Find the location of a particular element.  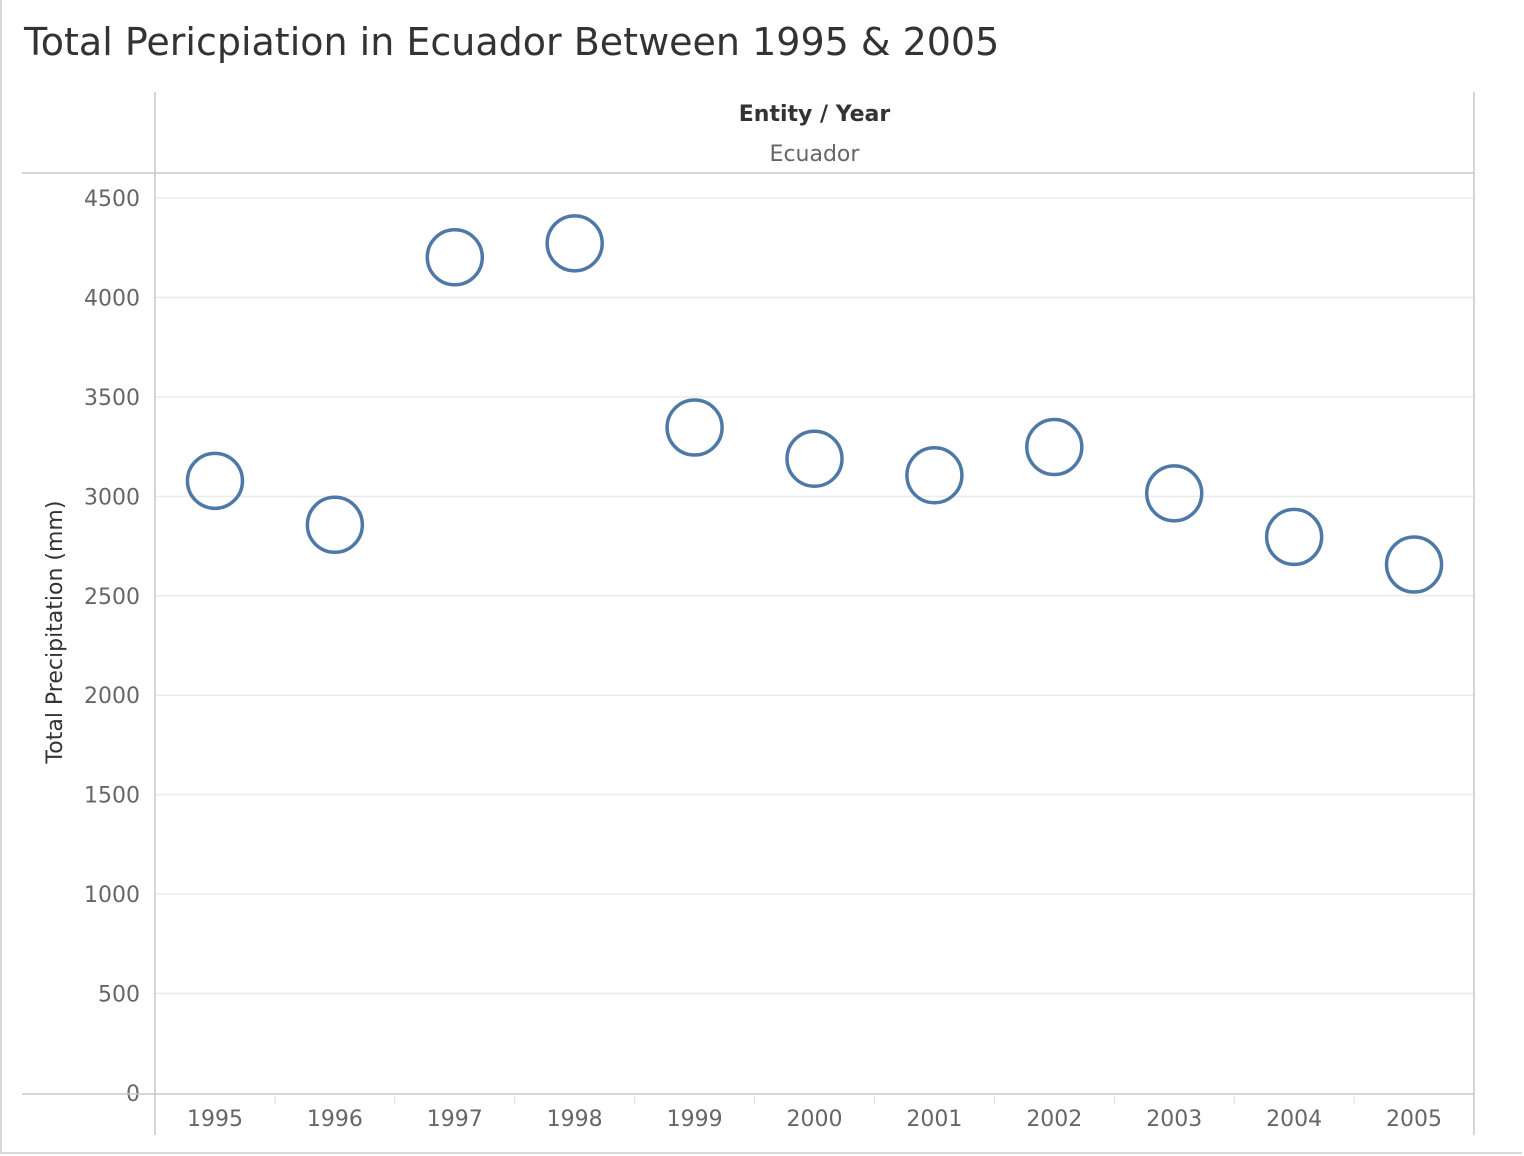

x-tick-label: 1999 is located at coordinates (695, 1119).